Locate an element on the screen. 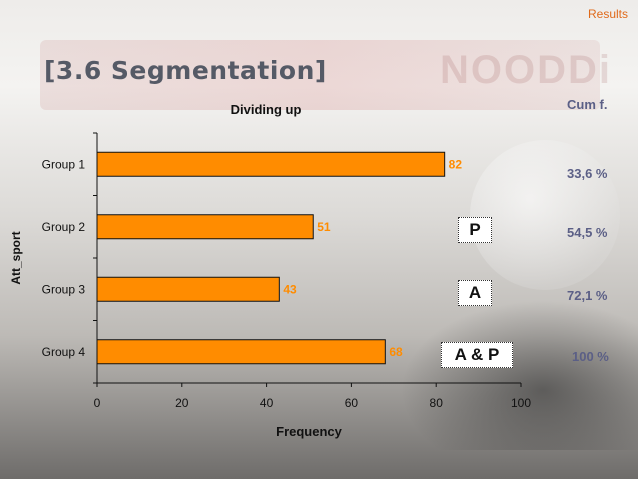  x-axis-label: Frequency is located at coordinates (309, 431).